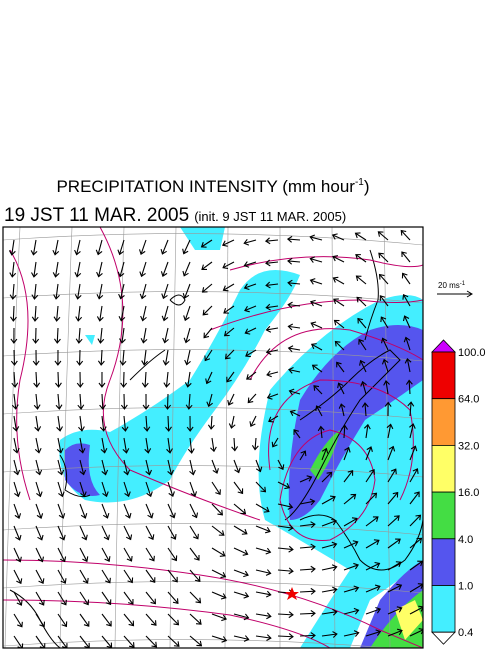  I want to click on parallel, so click(213, 587).